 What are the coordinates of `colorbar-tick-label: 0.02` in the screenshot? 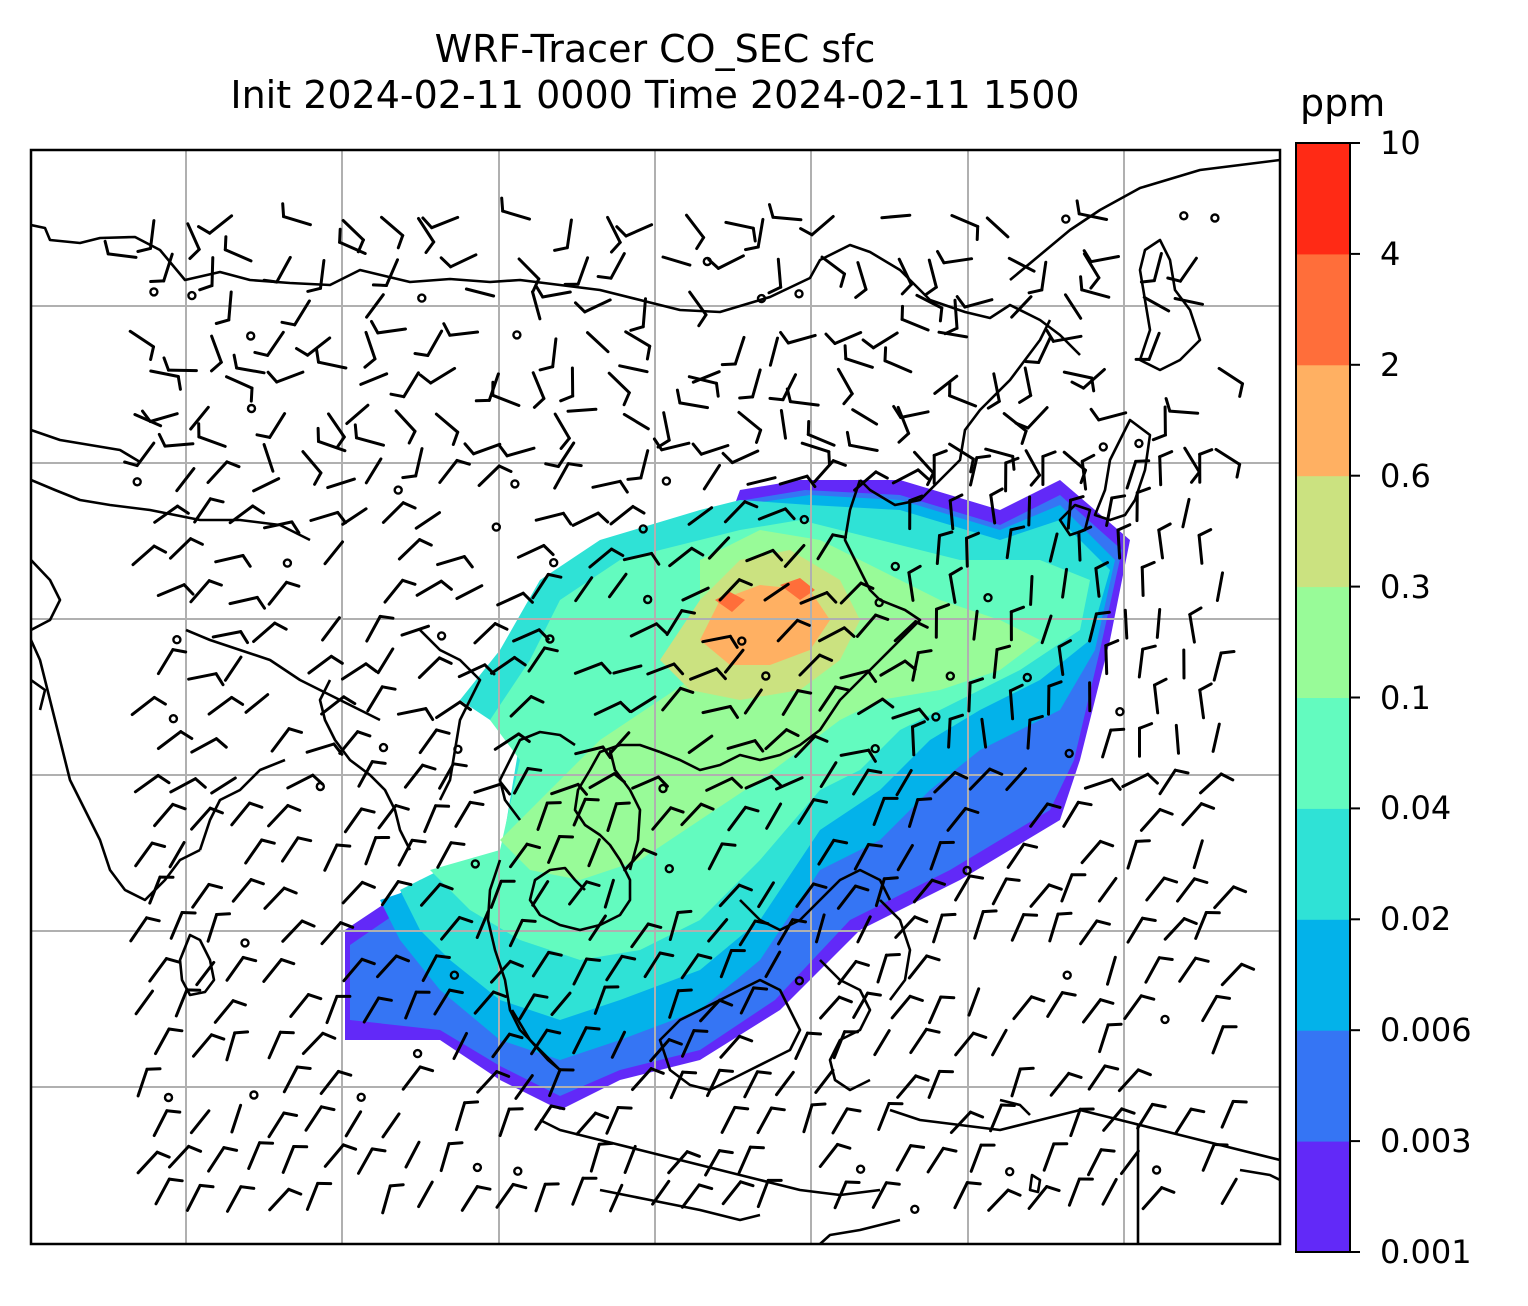 It's located at (1416, 919).